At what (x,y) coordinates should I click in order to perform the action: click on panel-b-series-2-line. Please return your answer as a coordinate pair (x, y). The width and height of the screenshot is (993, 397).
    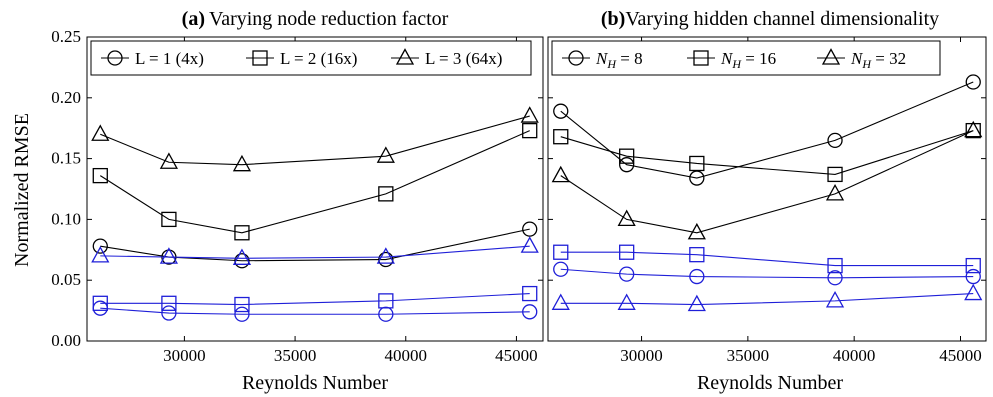
    Looking at the image, I should click on (767, 182).